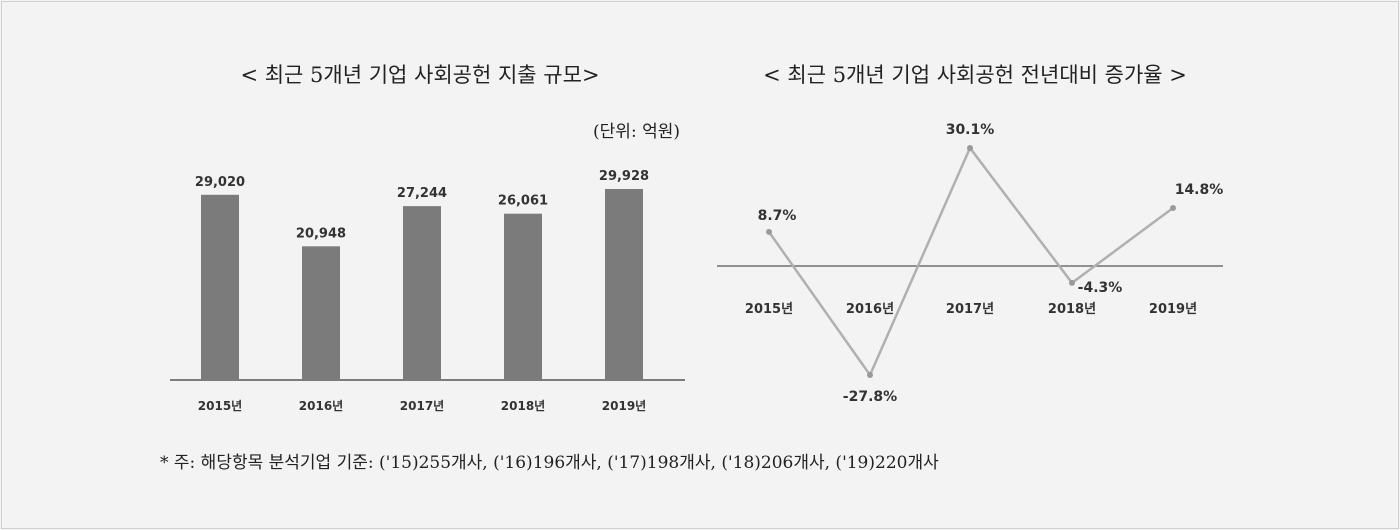 This screenshot has width=1400, height=530. What do you see at coordinates (870, 397) in the screenshot?
I see `line-value-label: -27.8%` at bounding box center [870, 397].